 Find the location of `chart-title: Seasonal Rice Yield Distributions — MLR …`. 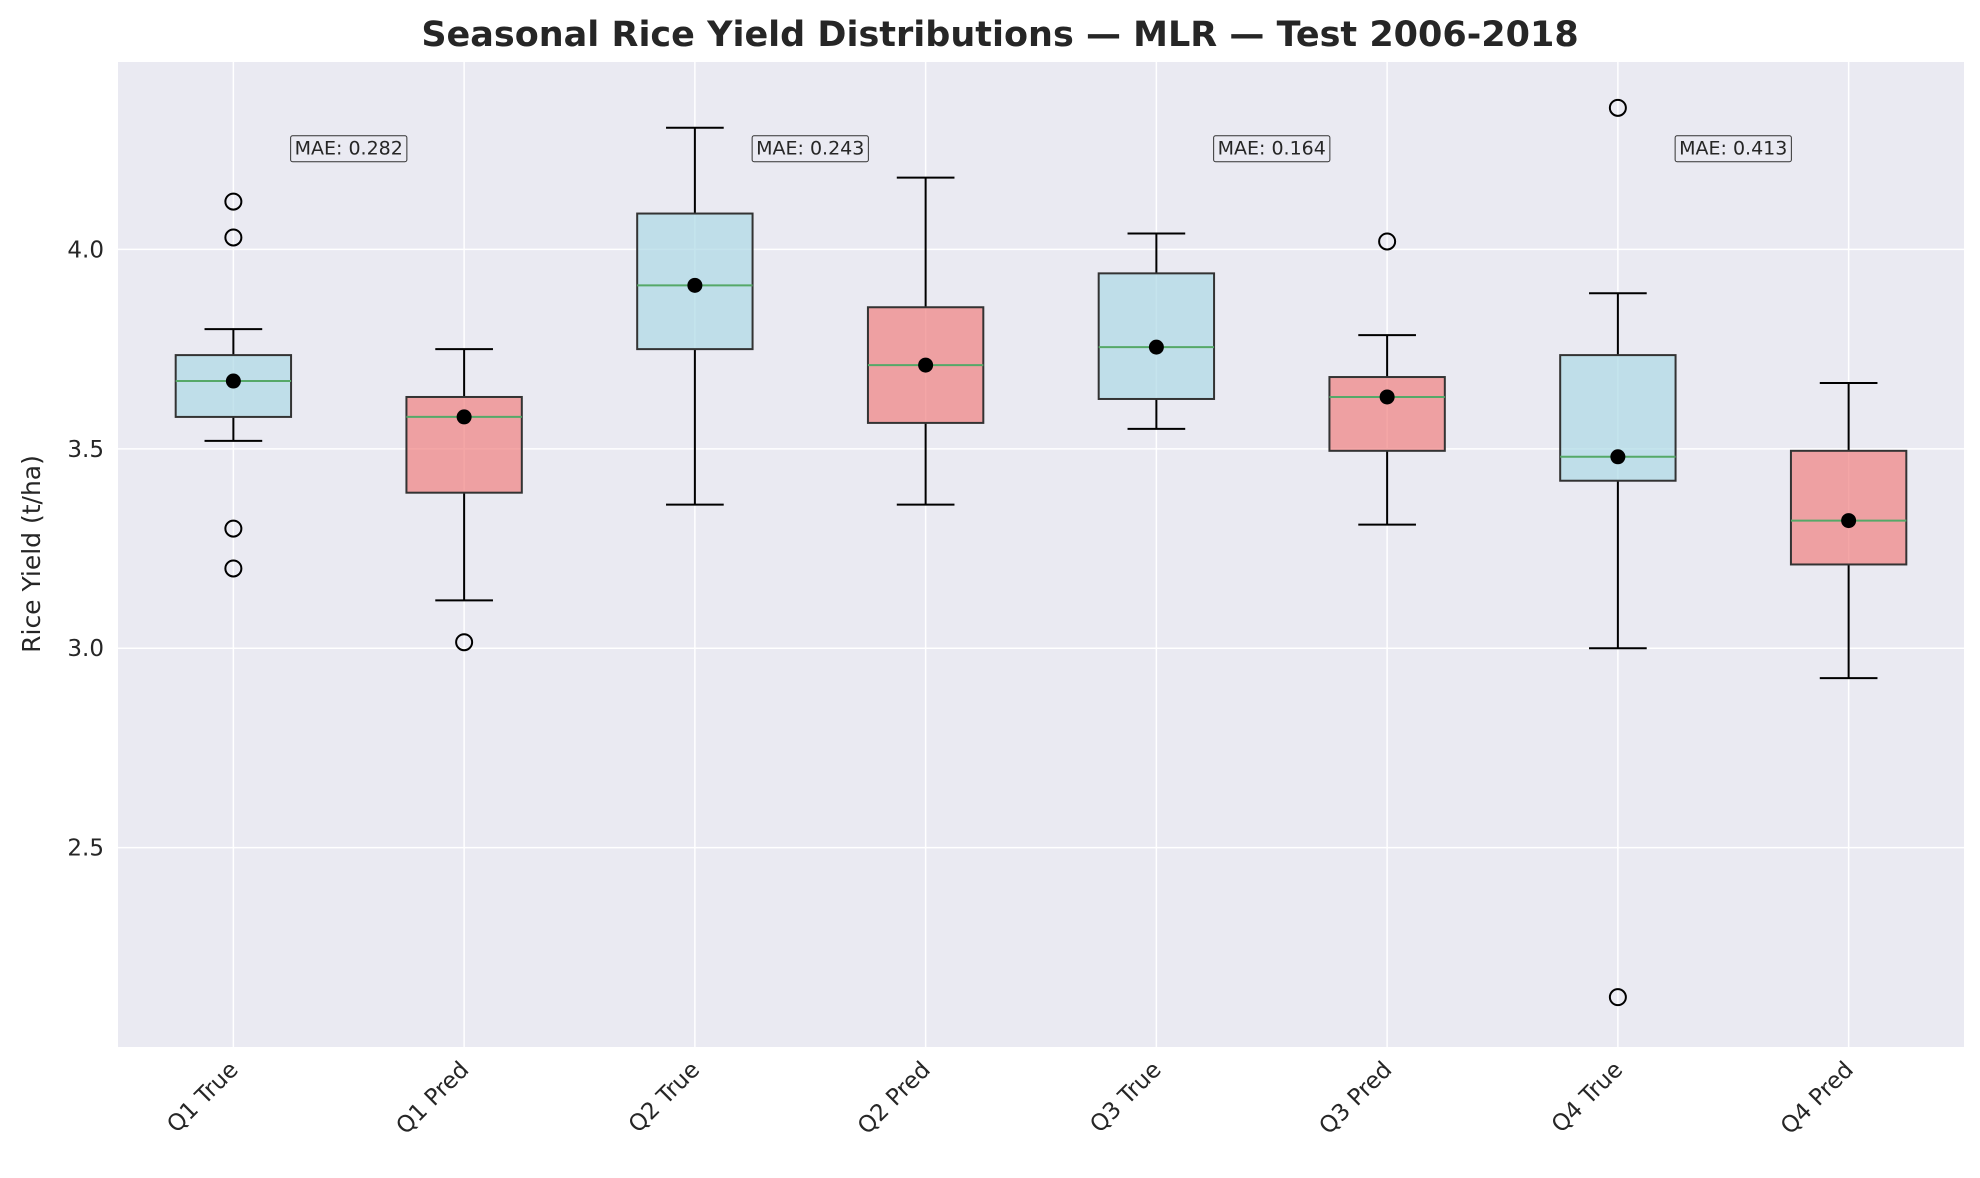

chart-title: Seasonal Rice Yield Distributions — MLR … is located at coordinates (999, 35).